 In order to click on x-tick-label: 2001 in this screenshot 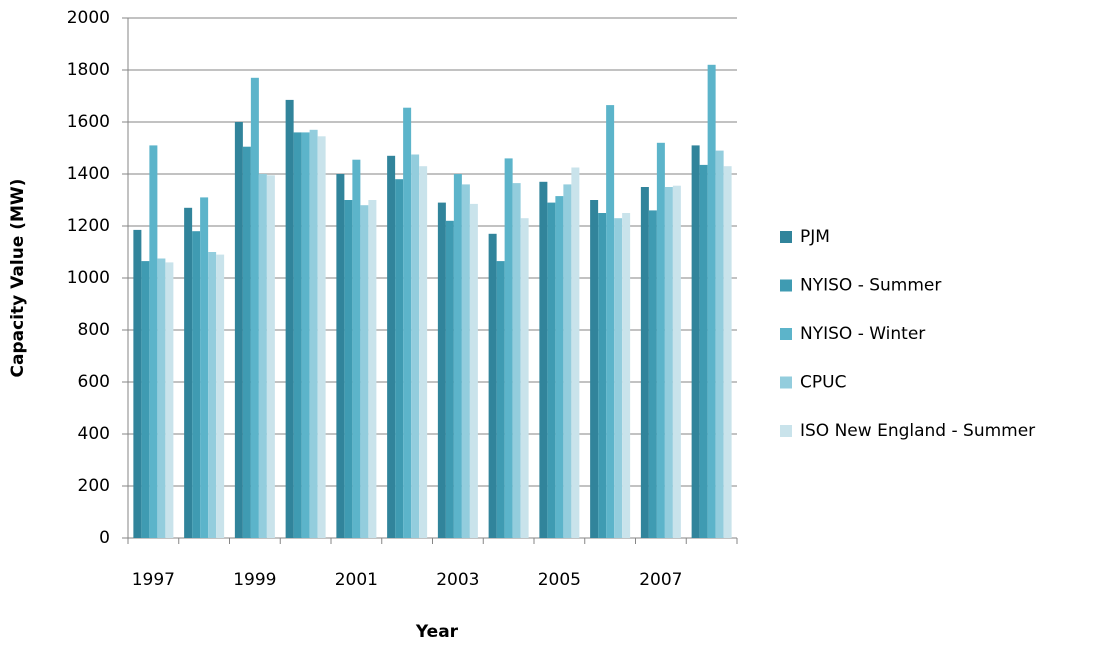, I will do `click(356, 580)`.